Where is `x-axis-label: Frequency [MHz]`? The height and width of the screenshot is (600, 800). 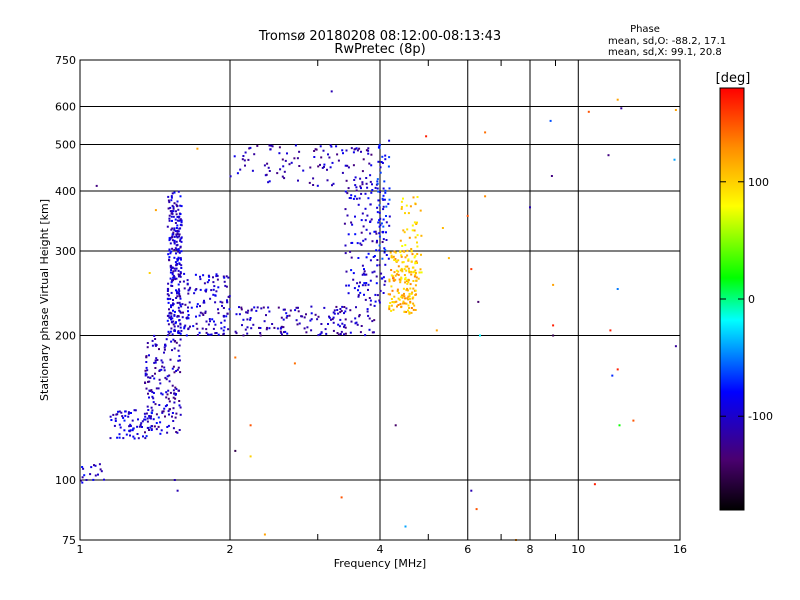 x-axis-label: Frequency [MHz] is located at coordinates (380, 563).